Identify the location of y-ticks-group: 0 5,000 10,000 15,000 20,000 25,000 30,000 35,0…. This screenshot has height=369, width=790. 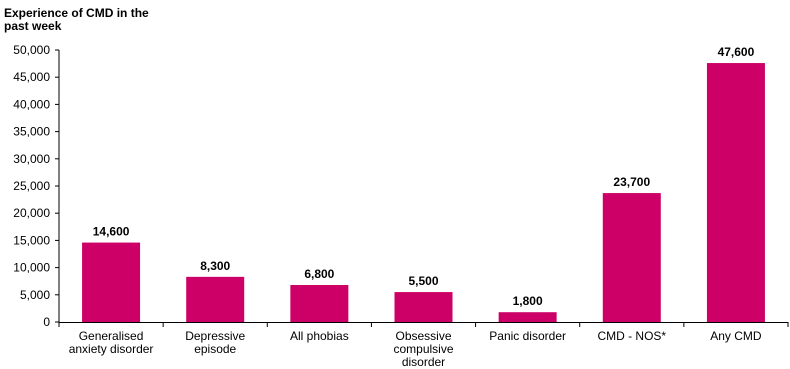
(31, 186).